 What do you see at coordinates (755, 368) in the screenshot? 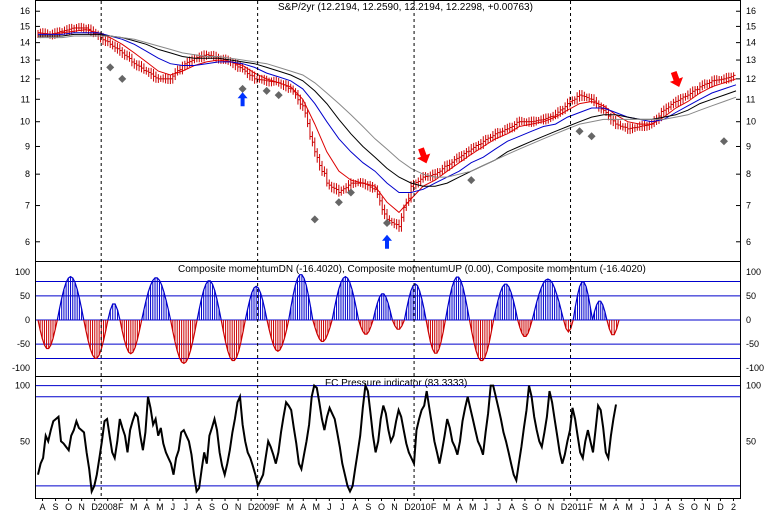
I see `momentum-y-tick-right: -100` at bounding box center [755, 368].